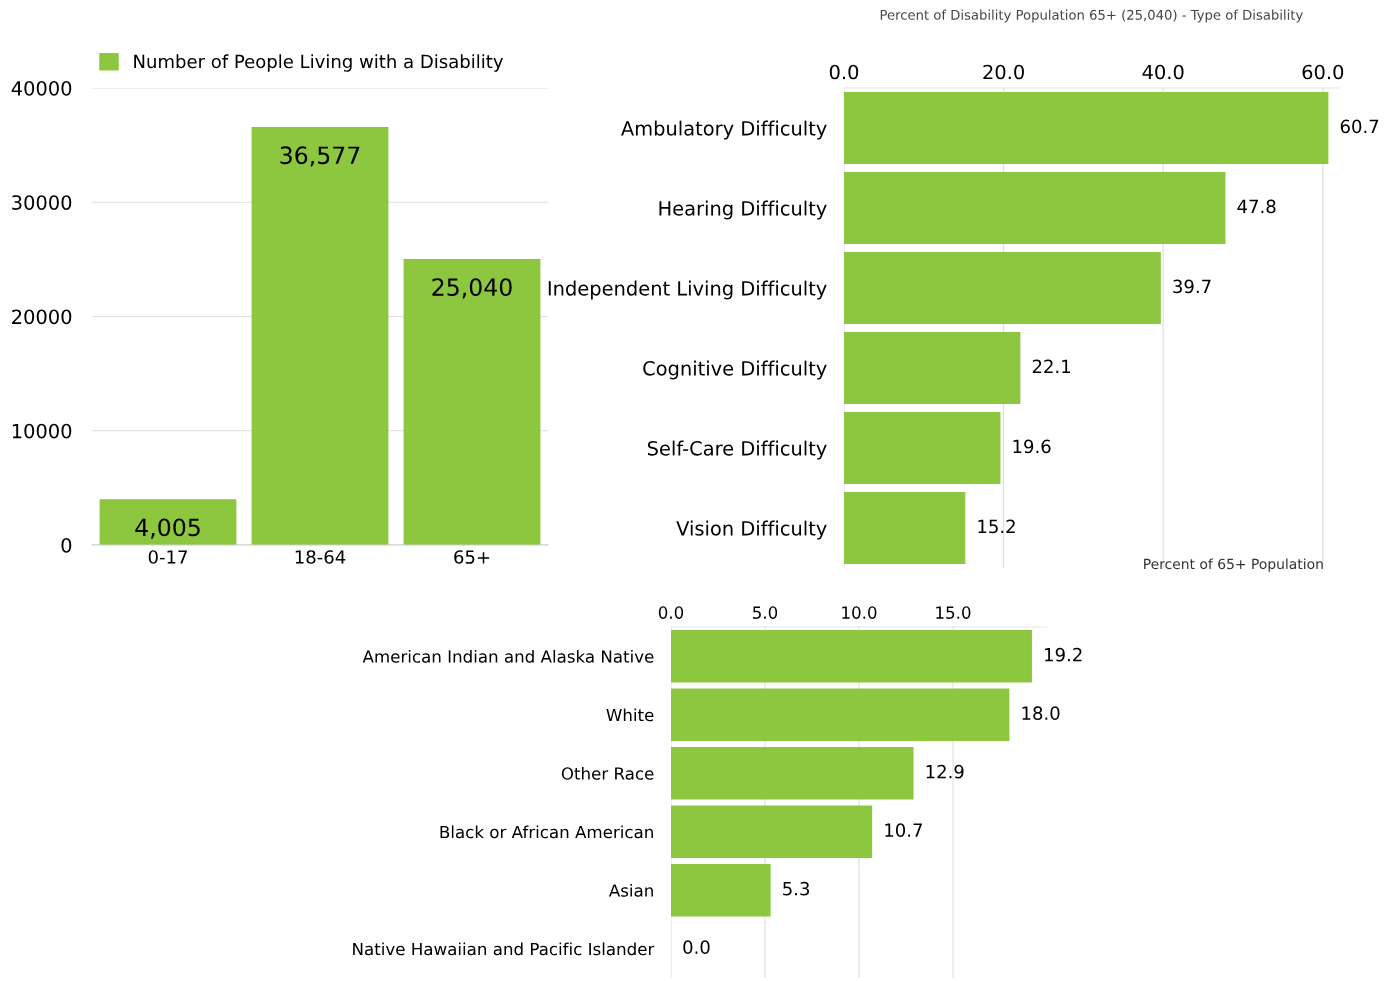 The height and width of the screenshot is (981, 1385). Describe the element at coordinates (1233, 565) in the screenshot. I see `x-axis-title: Percent of 65+ Population` at that location.